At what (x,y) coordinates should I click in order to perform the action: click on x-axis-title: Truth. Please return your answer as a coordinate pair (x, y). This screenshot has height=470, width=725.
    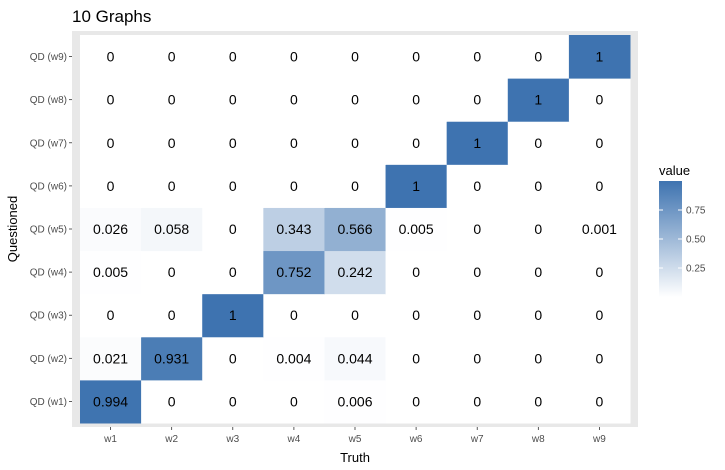
    Looking at the image, I should click on (355, 457).